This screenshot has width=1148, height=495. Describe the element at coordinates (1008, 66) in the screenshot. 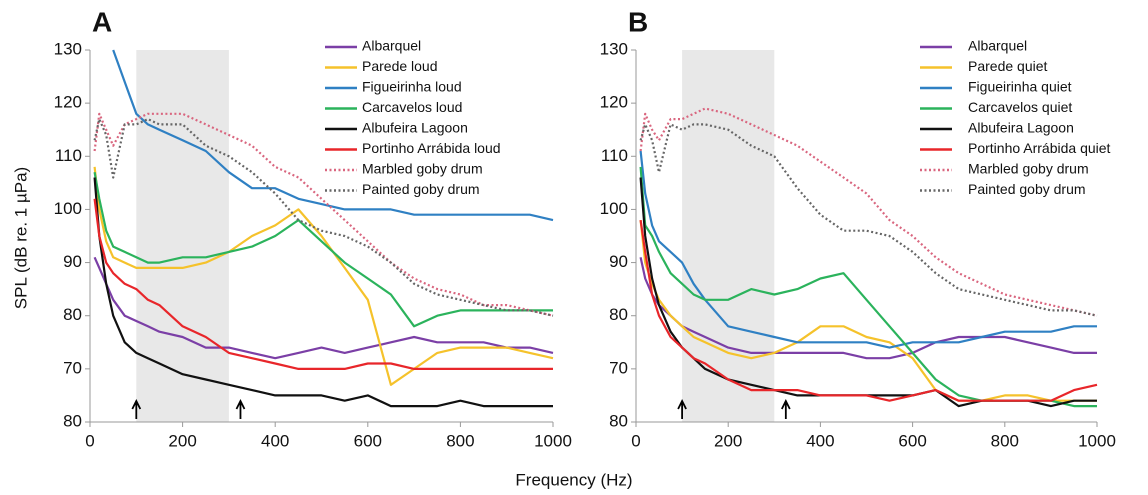

I see `legend-label: Parede quiet` at that location.